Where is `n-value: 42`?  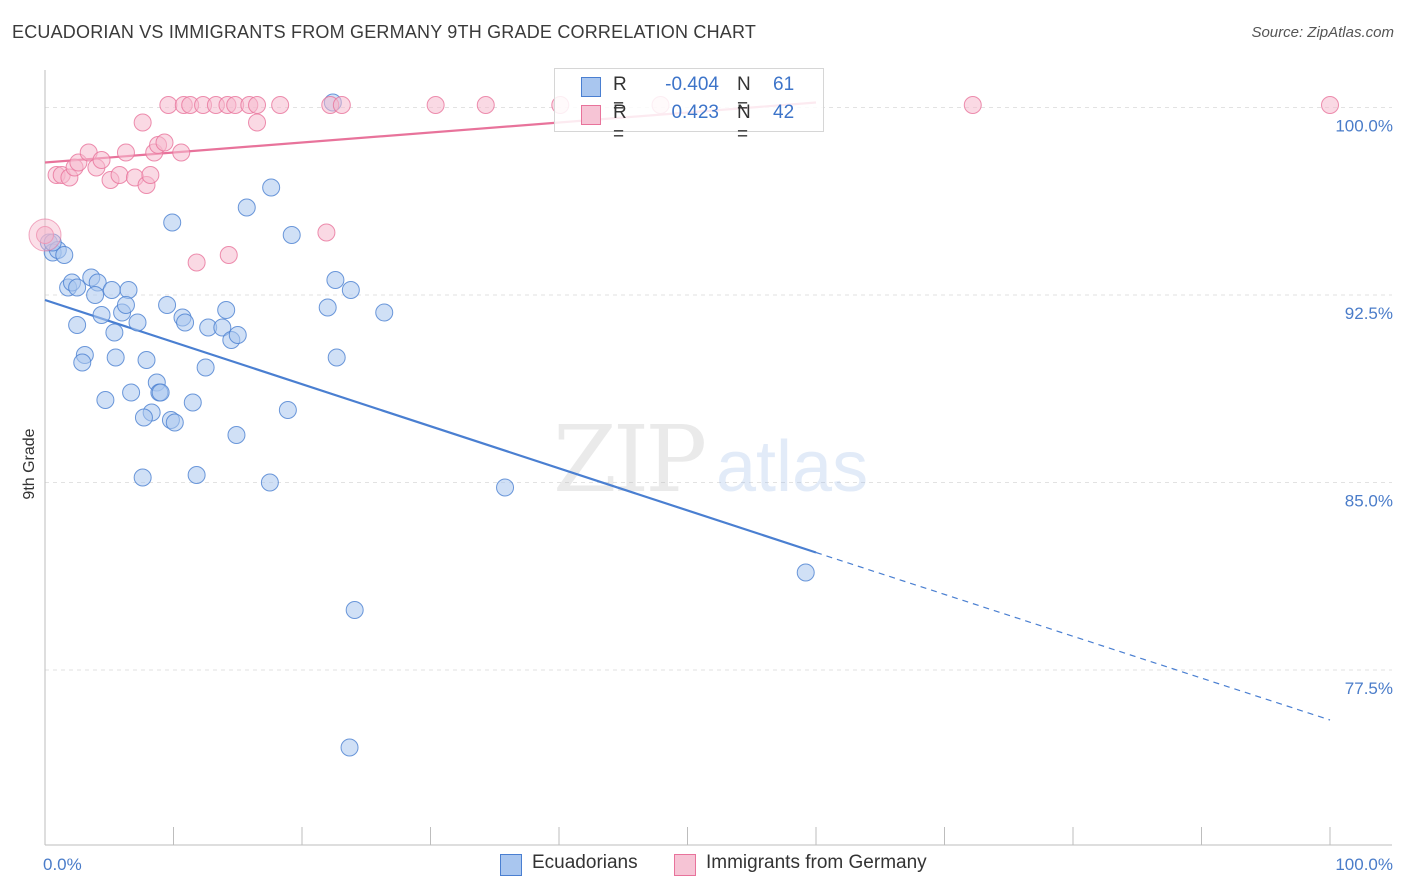 n-value: 42 is located at coordinates (784, 112).